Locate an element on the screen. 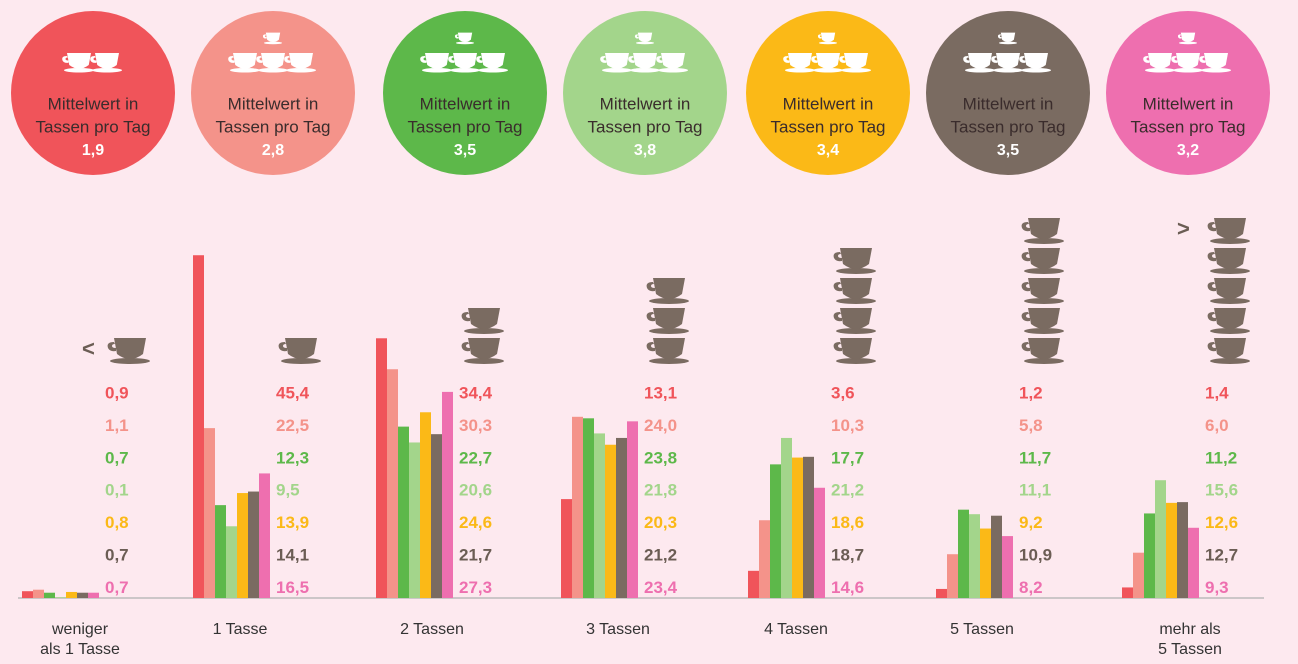  category-label: 4 Tassen is located at coordinates (796, 629).